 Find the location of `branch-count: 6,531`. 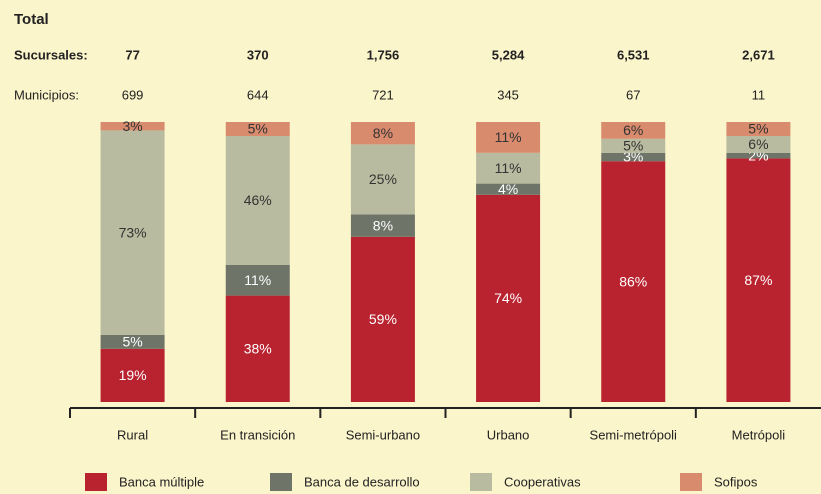

branch-count: 6,531 is located at coordinates (633, 54).